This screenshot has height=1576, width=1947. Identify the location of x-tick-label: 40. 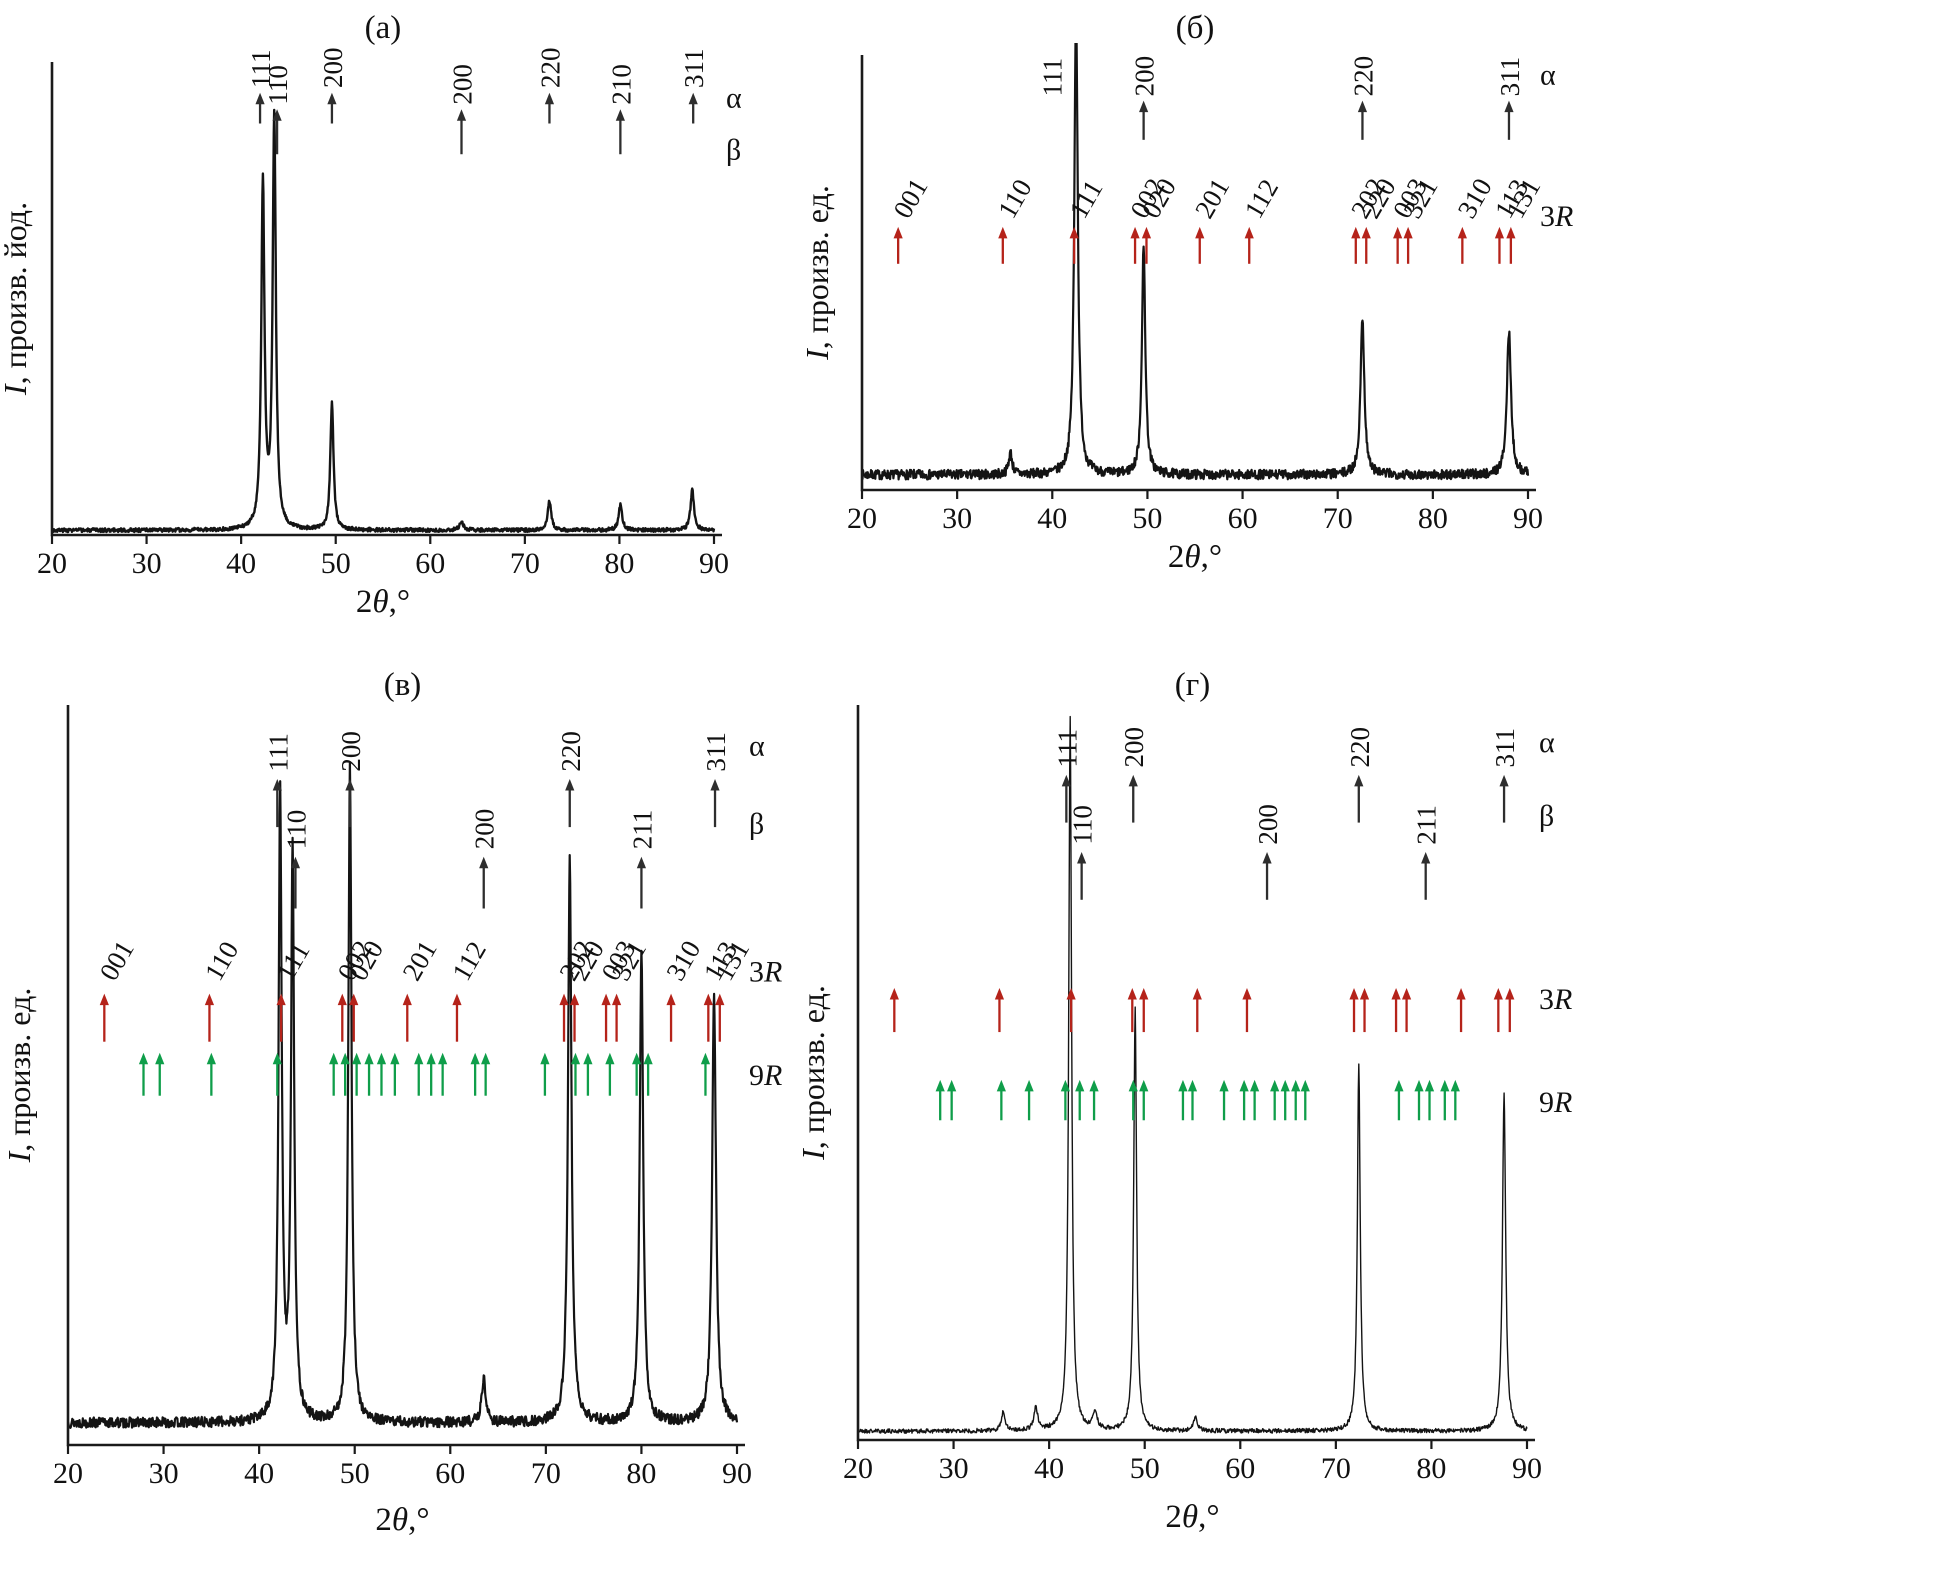
(1052, 518).